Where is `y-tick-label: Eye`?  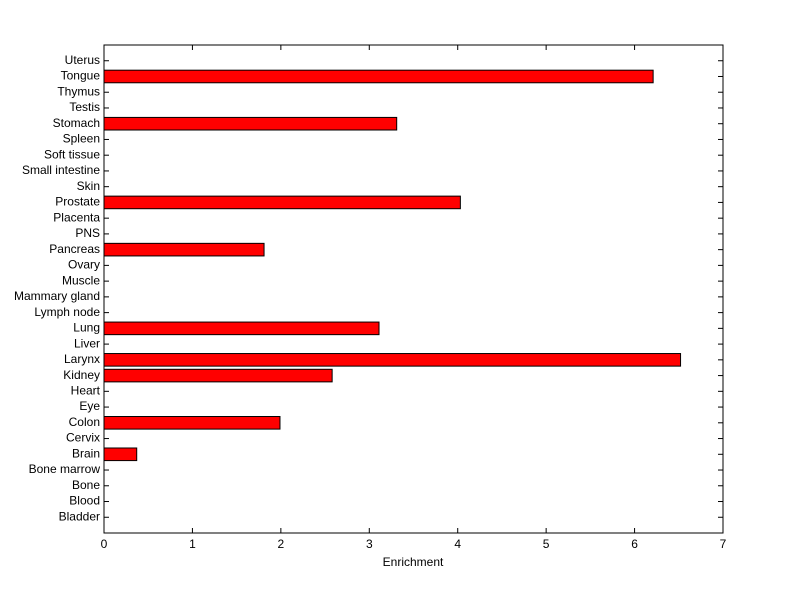
y-tick-label: Eye is located at coordinates (89, 406).